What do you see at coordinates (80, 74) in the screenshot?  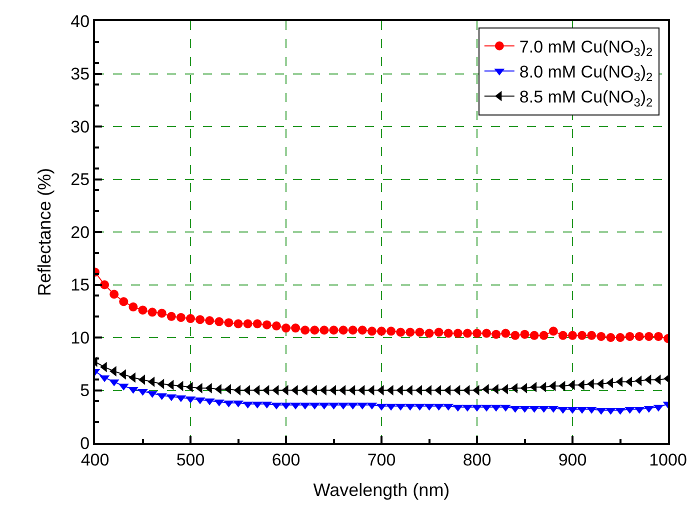 I see `y-tick-label: 35` at bounding box center [80, 74].